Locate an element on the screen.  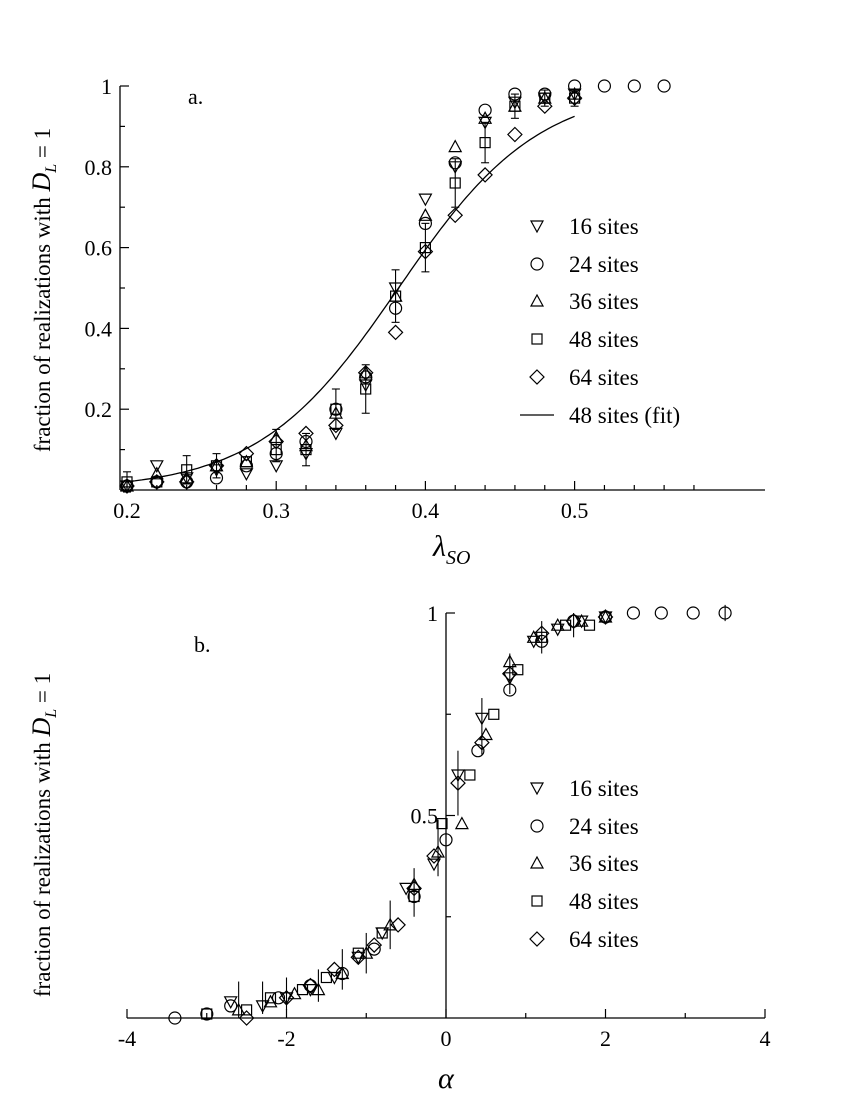
panel-b-y-label-sub: L is located at coordinates (51, 714).